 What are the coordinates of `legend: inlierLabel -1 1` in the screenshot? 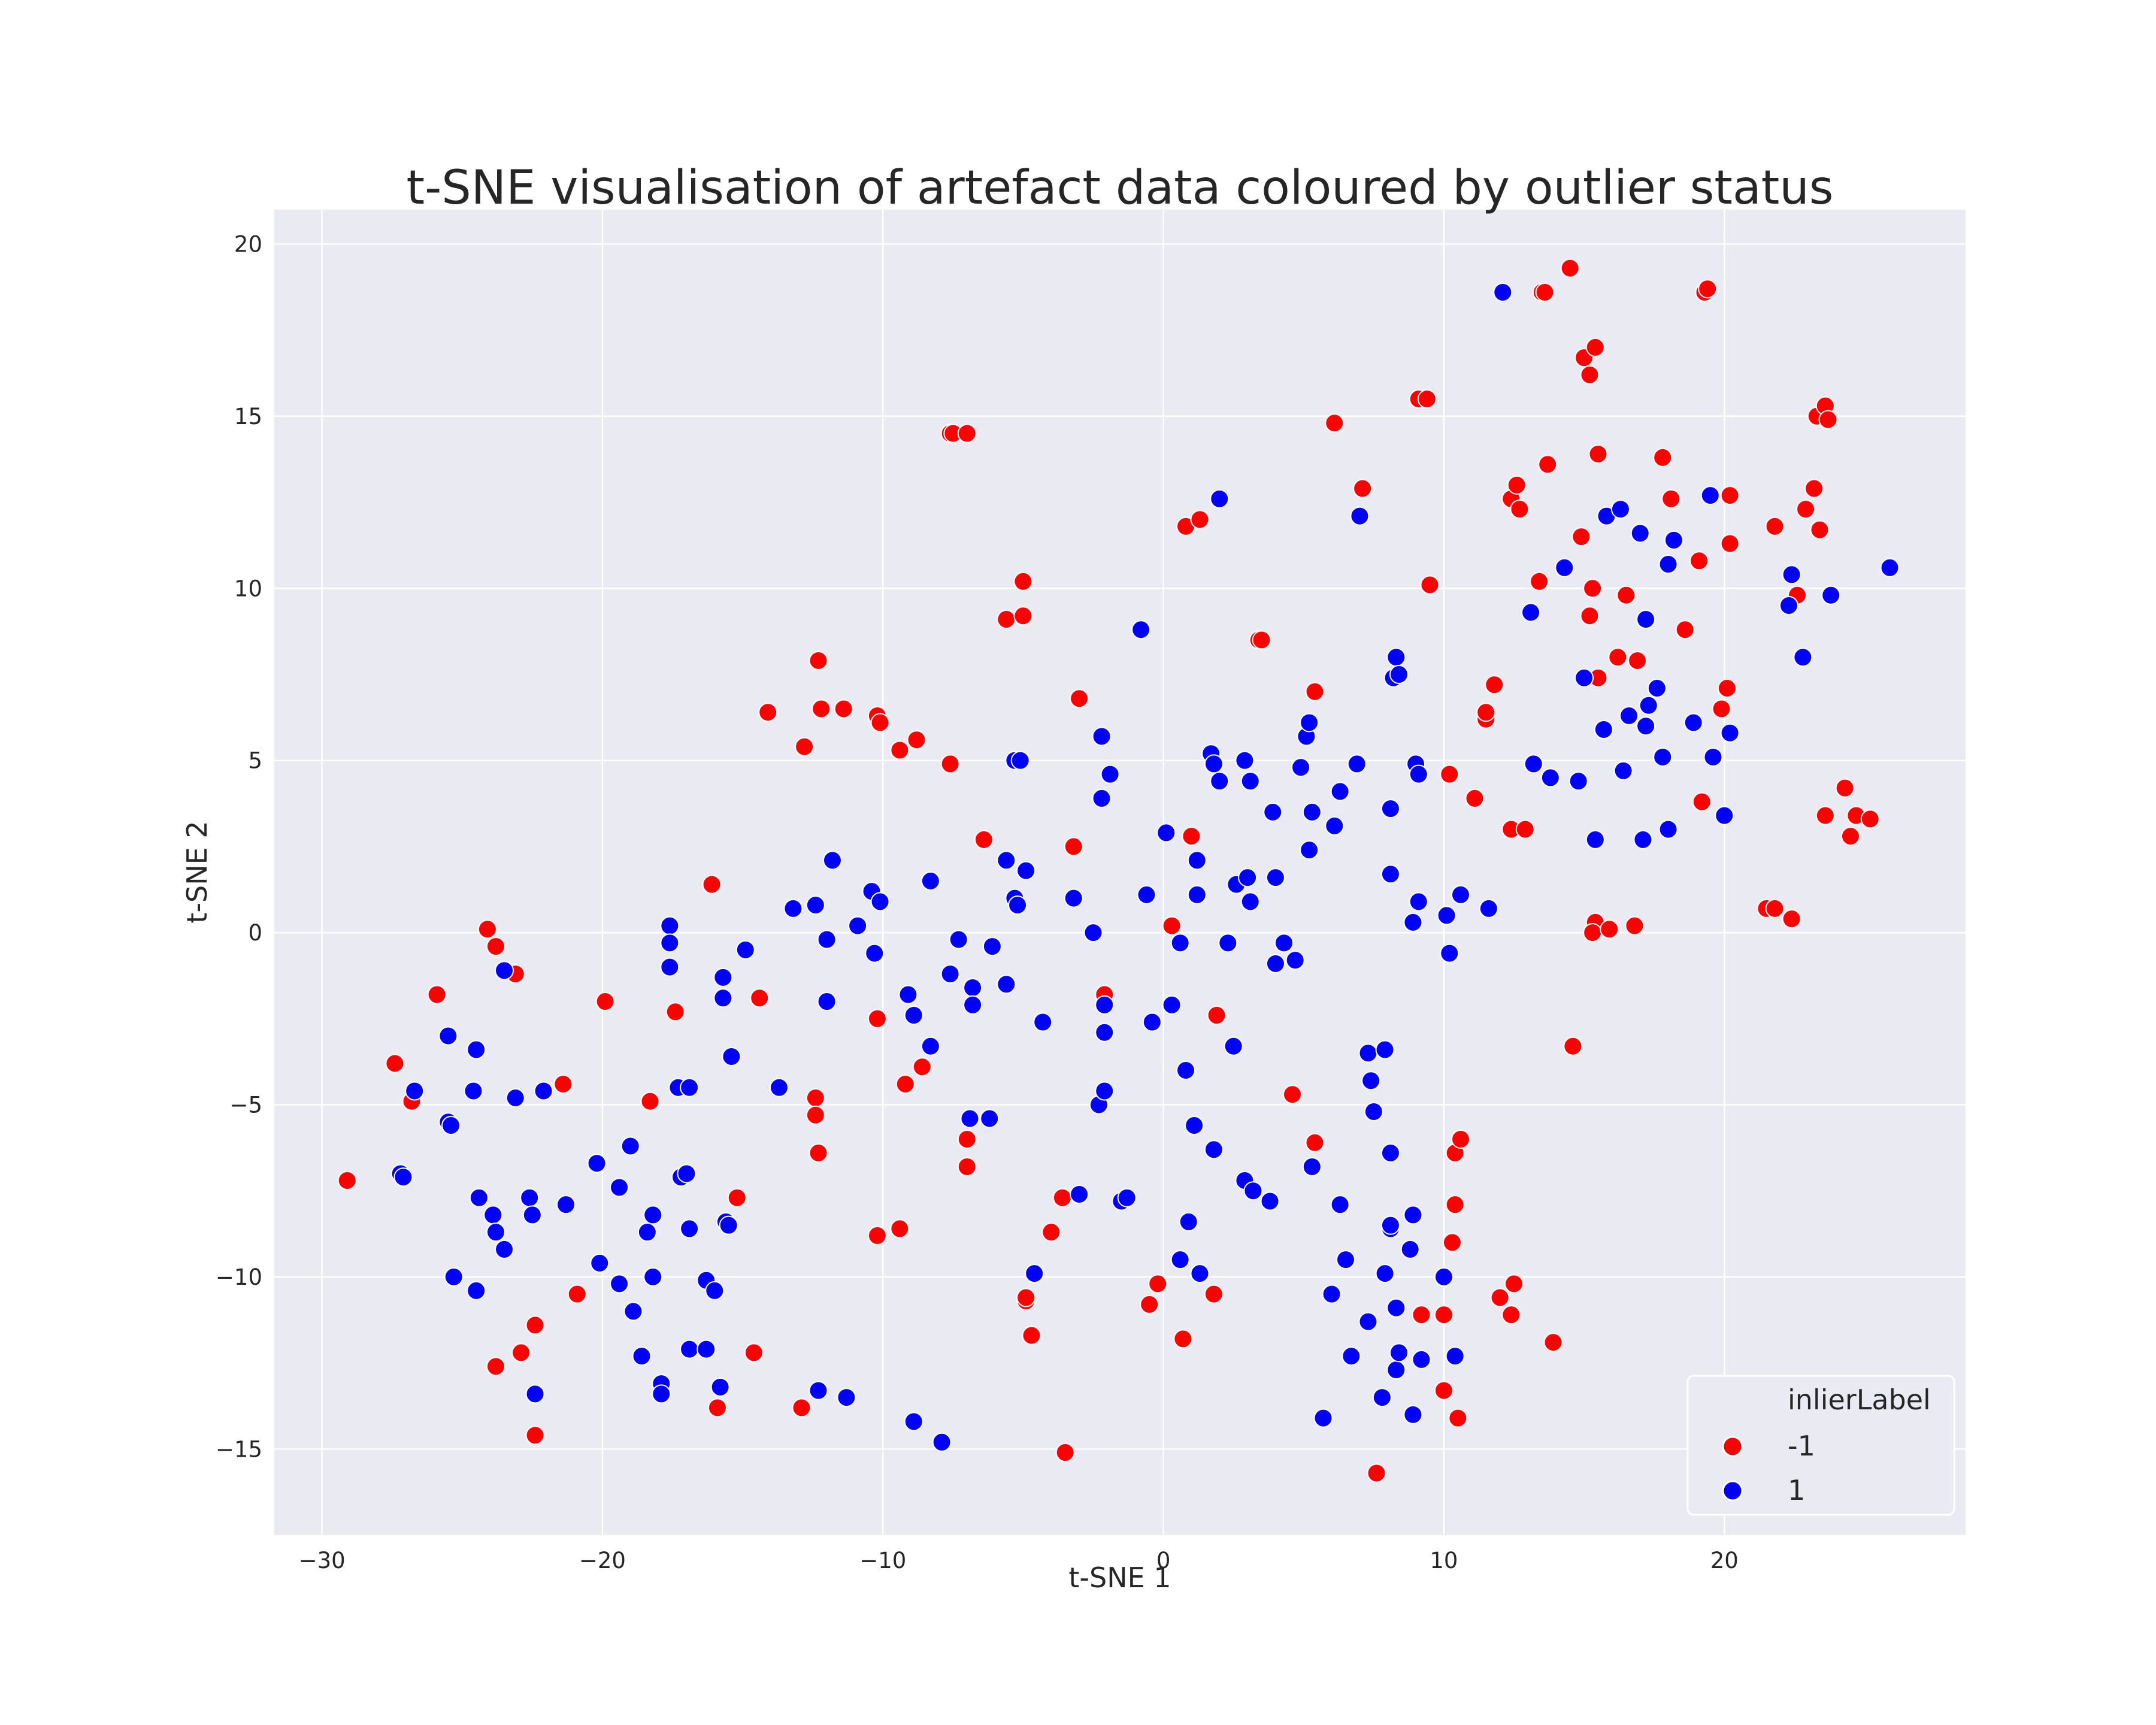 It's located at (1820, 1445).